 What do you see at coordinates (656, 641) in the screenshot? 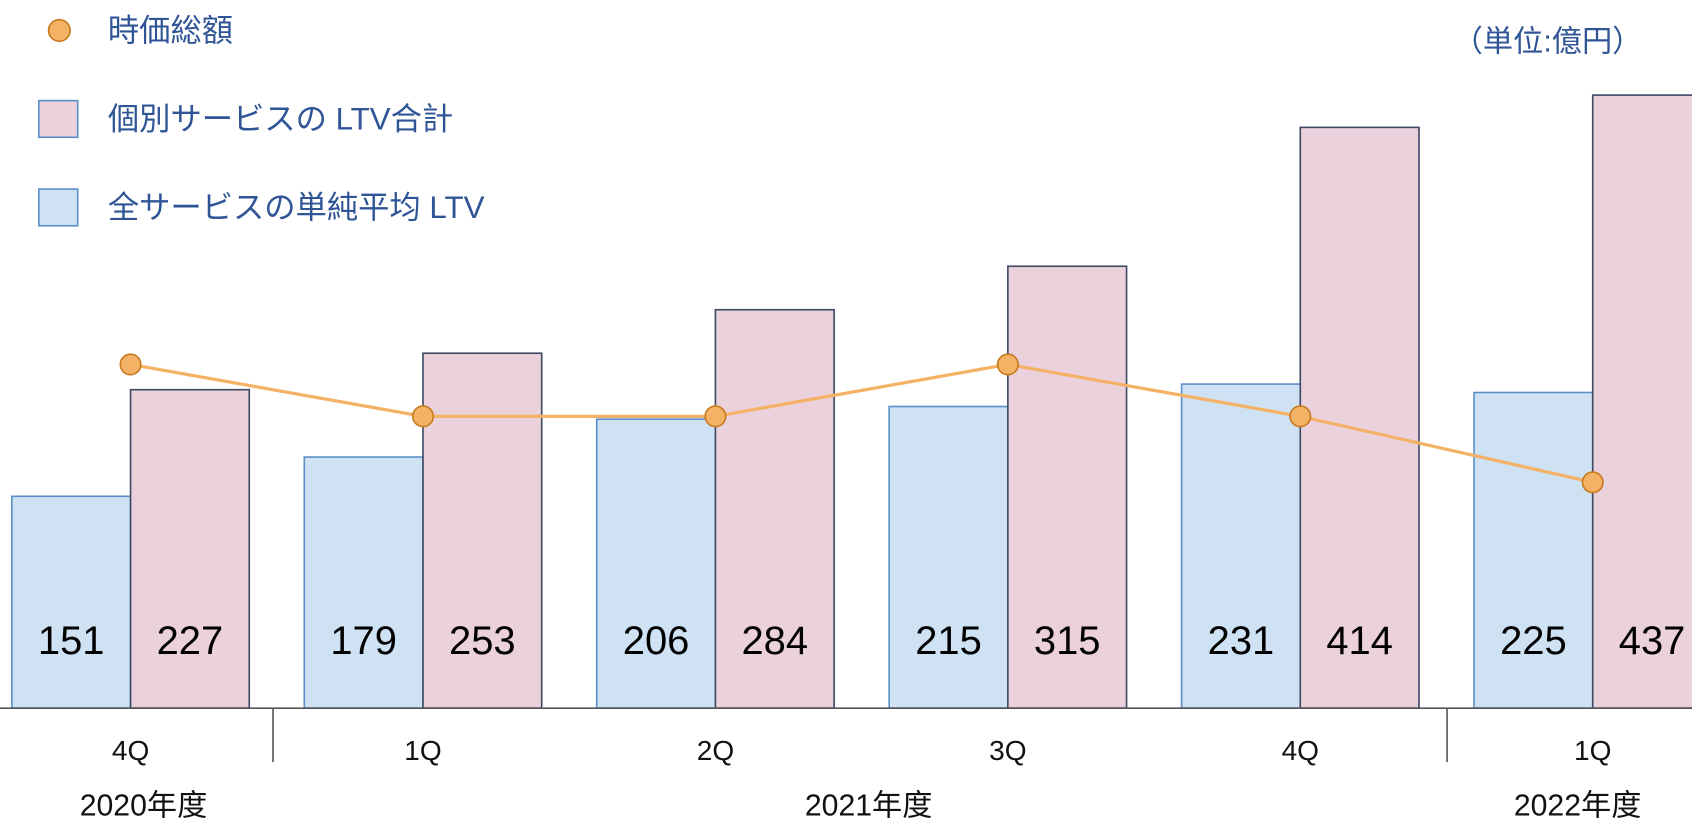
I see `bar-value-label: 206` at bounding box center [656, 641].